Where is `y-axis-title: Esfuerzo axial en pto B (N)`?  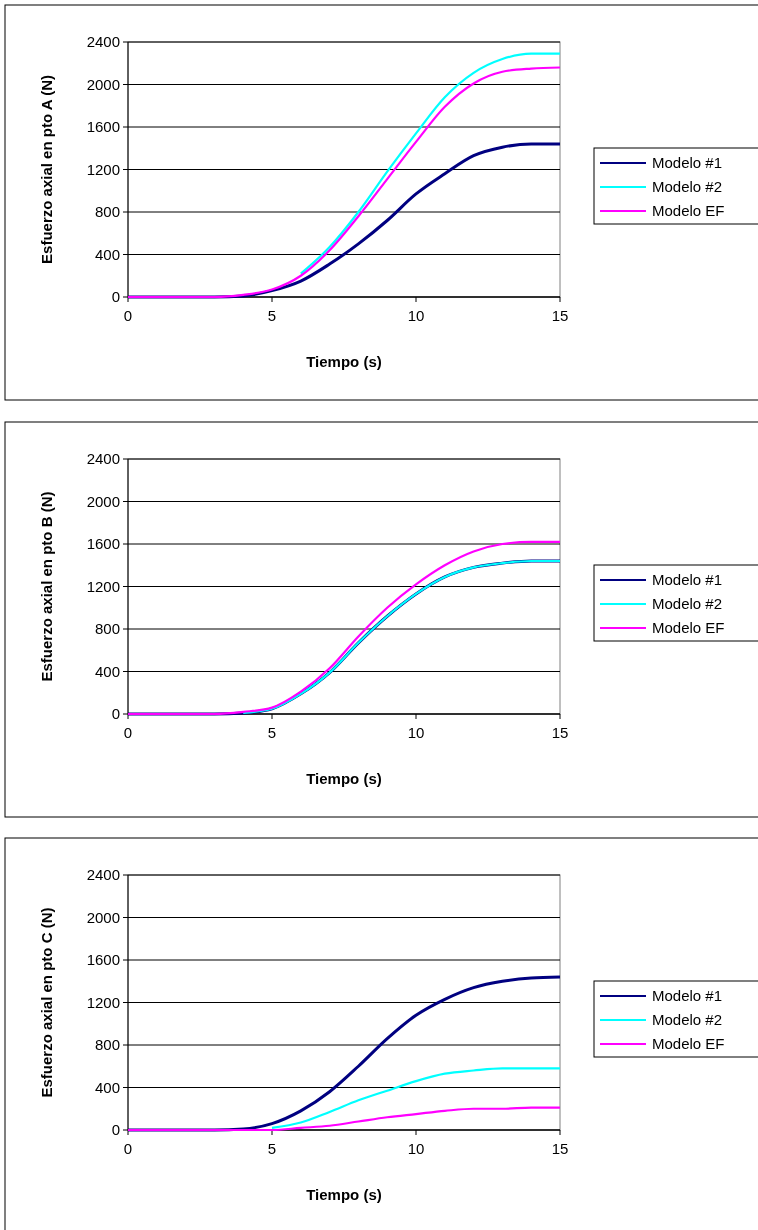
y-axis-title: Esfuerzo axial en pto B (N) is located at coordinates (46, 586).